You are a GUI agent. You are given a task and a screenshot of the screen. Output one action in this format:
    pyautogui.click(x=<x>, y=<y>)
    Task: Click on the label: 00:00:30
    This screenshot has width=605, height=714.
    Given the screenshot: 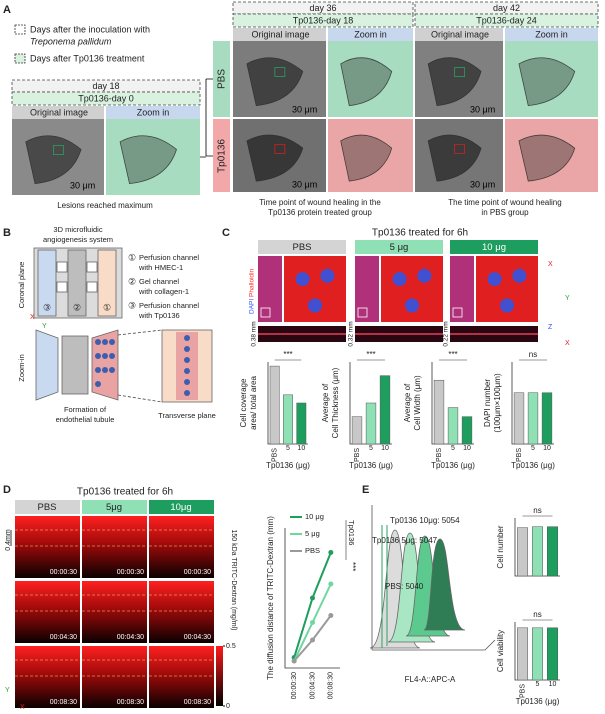 What is the action you would take?
    pyautogui.click(x=130, y=572)
    